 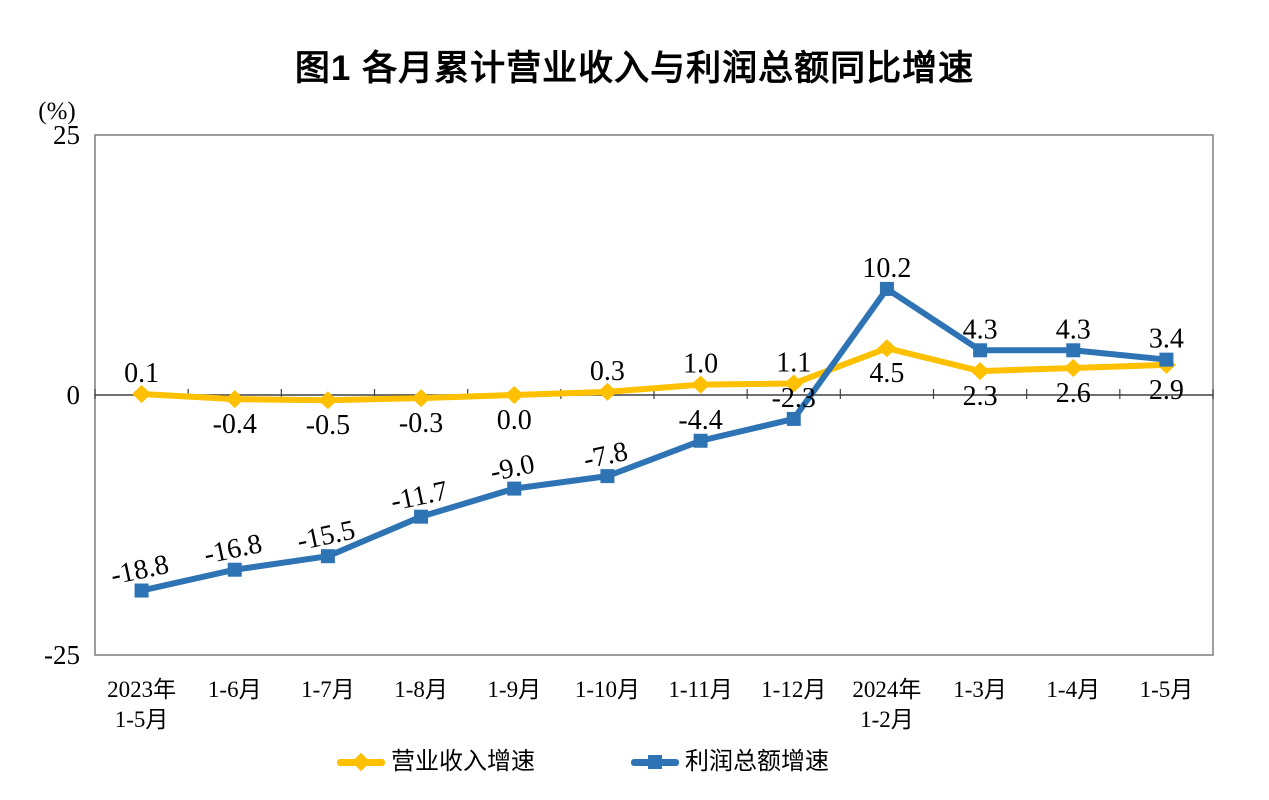 I want to click on y-axis-tick-label: 25, so click(x=66, y=135).